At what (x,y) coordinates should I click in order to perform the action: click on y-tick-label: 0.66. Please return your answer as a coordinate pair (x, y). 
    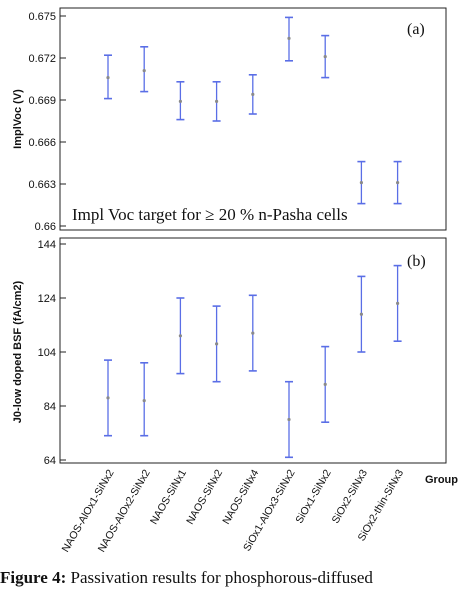
    Looking at the image, I should click on (45, 227).